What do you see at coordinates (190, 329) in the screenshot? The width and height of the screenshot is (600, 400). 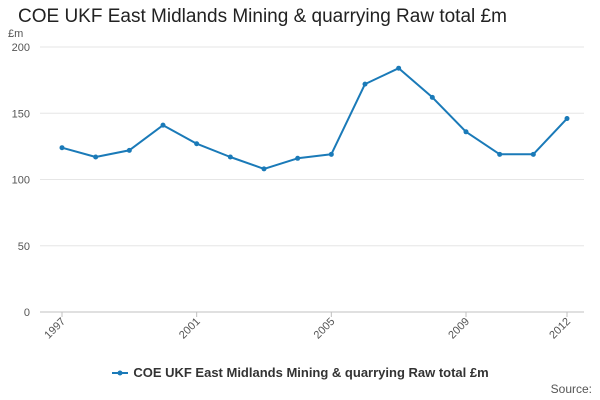 I see `x-tick-label: 2001` at bounding box center [190, 329].